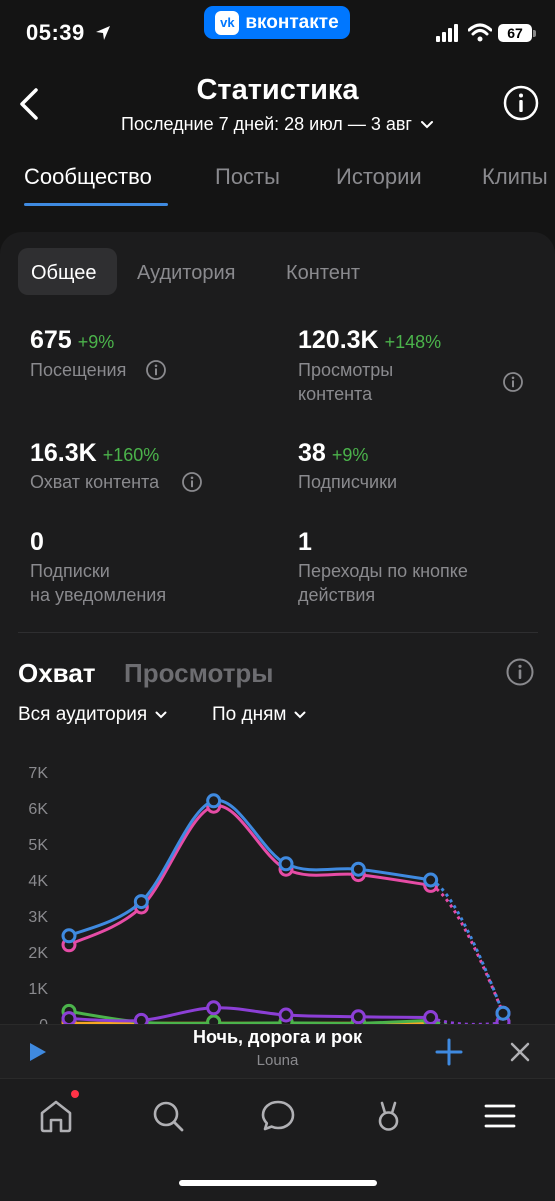 This screenshot has width=555, height=1201. Describe the element at coordinates (56, 1116) in the screenshot. I see `home-icon` at that location.